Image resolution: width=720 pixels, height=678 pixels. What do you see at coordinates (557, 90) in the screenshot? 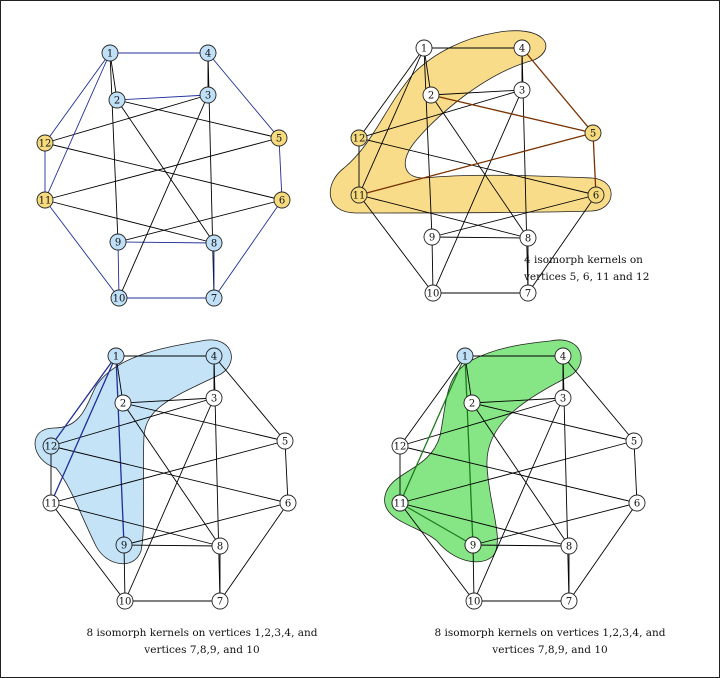
I see `panel-b-edge-v4-v5` at bounding box center [557, 90].